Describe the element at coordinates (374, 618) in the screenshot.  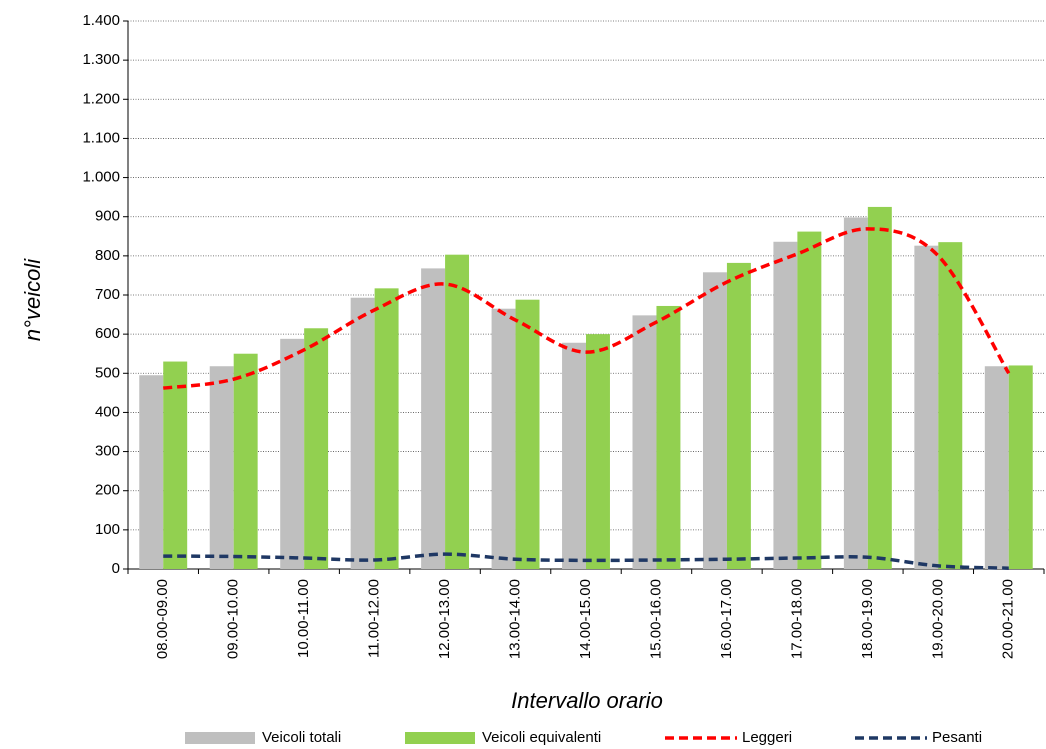
I see `x-tick-label: 11.00-12.00` at that location.